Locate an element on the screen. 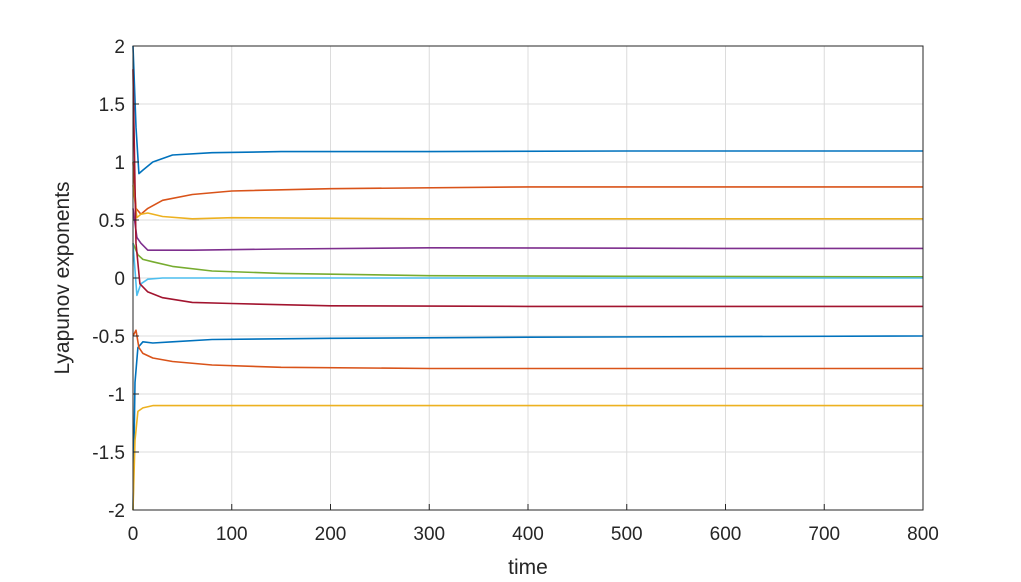 The height and width of the screenshot is (582, 1021). y-tick-label: 0 is located at coordinates (119, 279).